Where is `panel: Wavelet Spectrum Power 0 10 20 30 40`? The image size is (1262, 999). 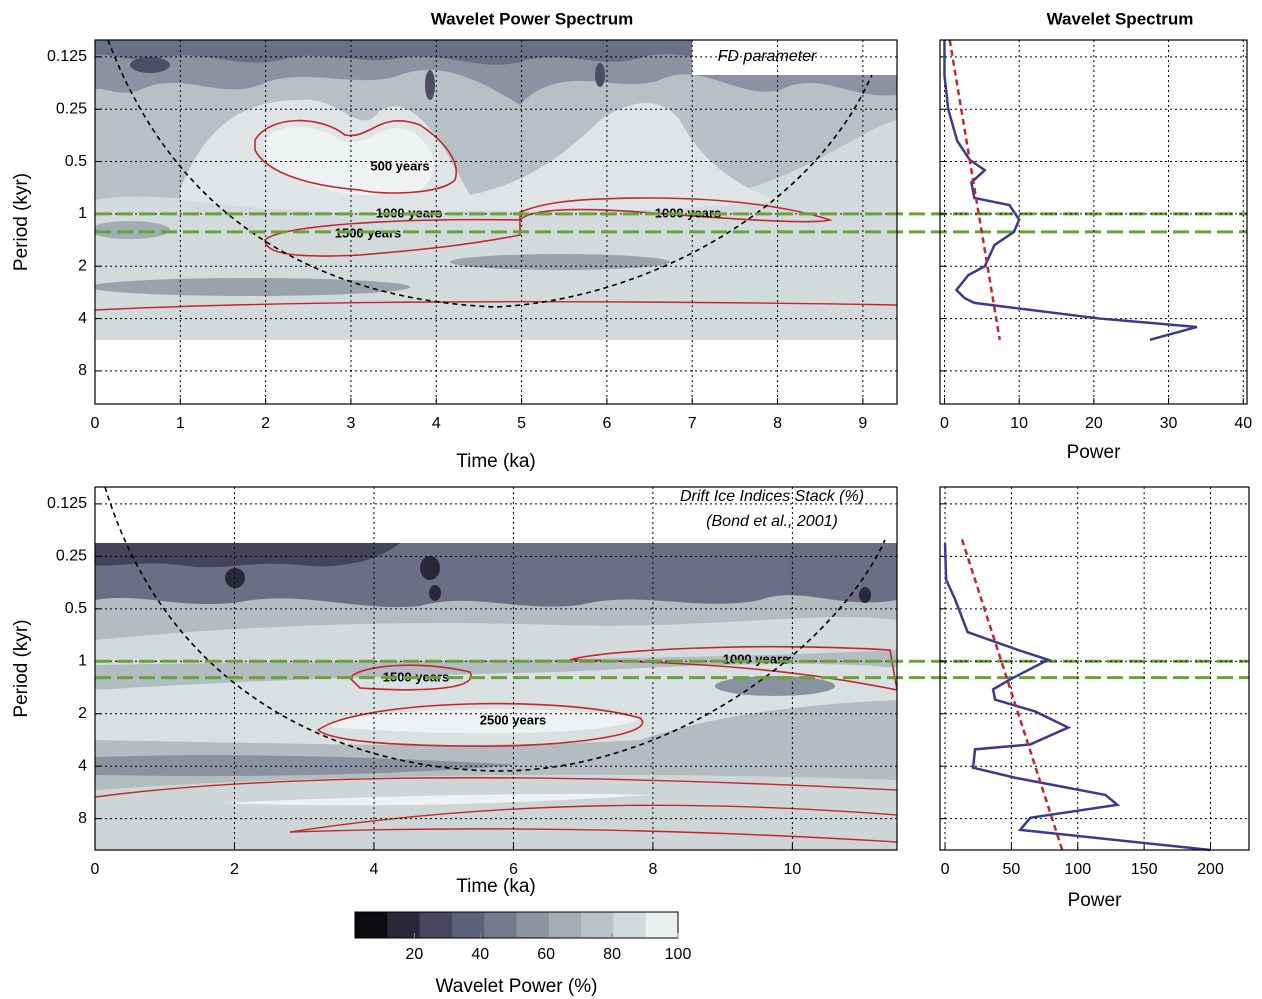 panel: Wavelet Spectrum Power 0 10 20 30 40 is located at coordinates (1095, 236).